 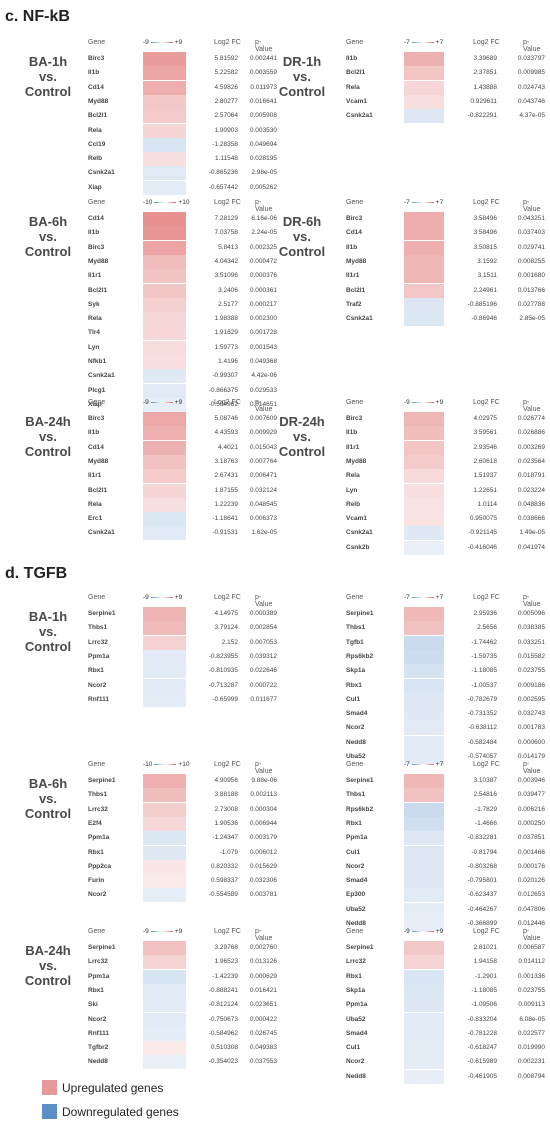 What do you see at coordinates (483, 519) in the screenshot?
I see `log2fc-value: 0.950075` at bounding box center [483, 519].